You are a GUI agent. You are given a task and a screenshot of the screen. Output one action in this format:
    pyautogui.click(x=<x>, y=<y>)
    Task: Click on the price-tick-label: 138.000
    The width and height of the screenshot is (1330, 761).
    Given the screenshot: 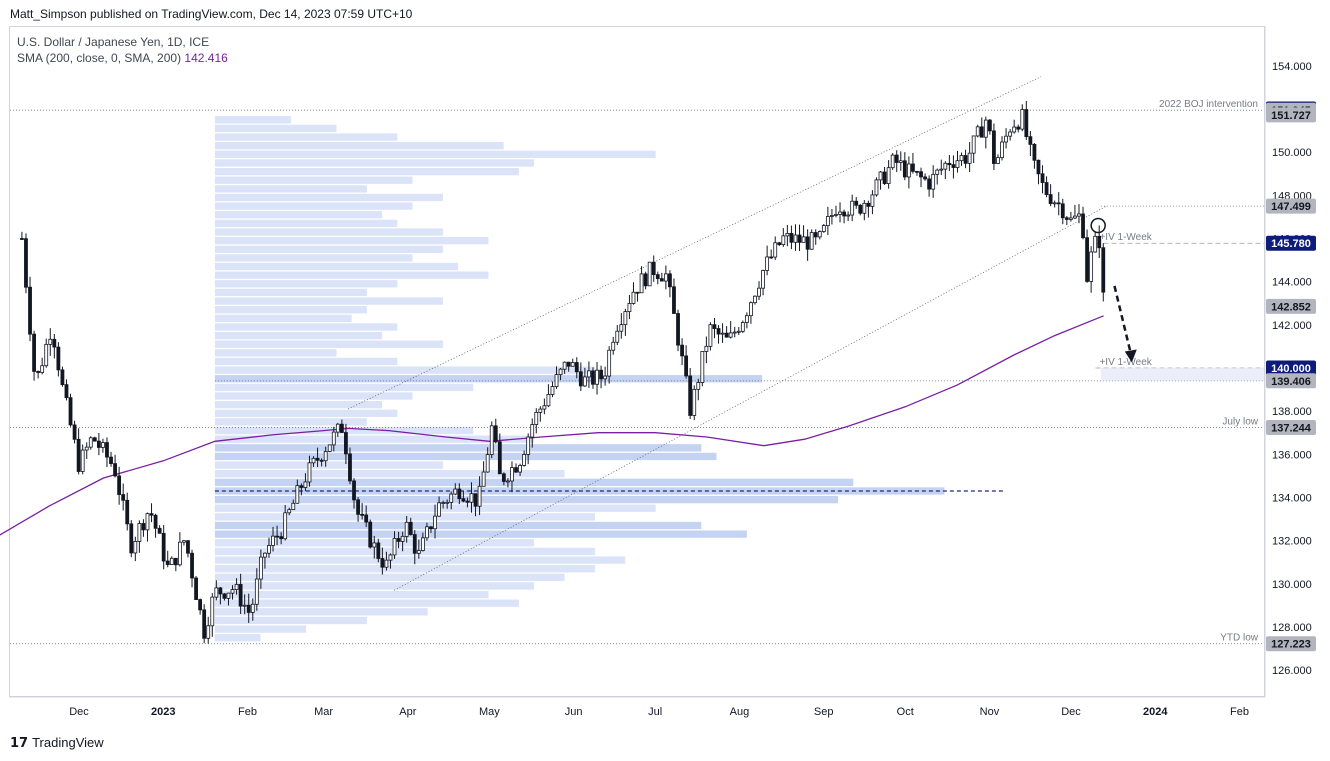 What is the action you would take?
    pyautogui.click(x=1292, y=412)
    